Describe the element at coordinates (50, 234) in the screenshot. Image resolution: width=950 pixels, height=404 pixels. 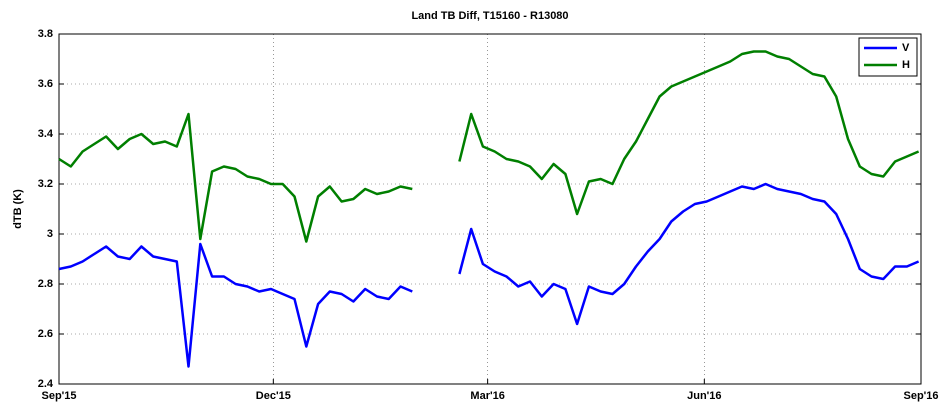
I see `y-tick-label: 3` at that location.